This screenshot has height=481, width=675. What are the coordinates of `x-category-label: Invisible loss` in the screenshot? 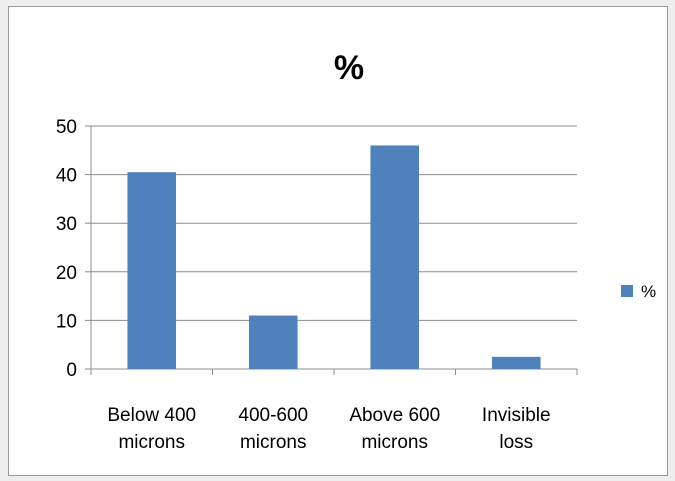 It's located at (516, 429).